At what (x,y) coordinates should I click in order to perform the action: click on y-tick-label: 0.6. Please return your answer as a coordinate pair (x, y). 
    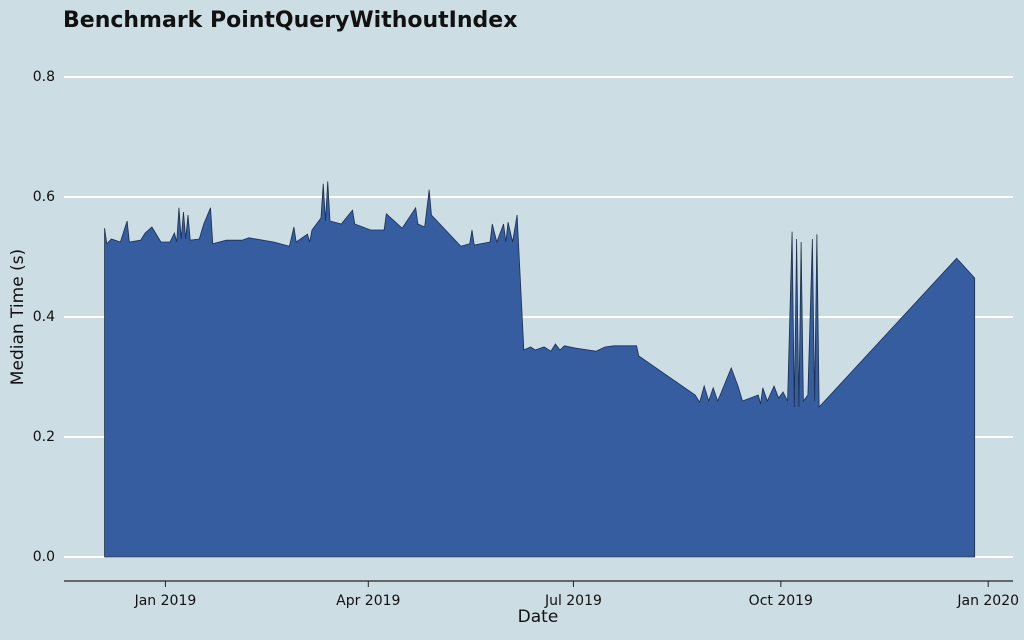
    Looking at the image, I should click on (44, 197).